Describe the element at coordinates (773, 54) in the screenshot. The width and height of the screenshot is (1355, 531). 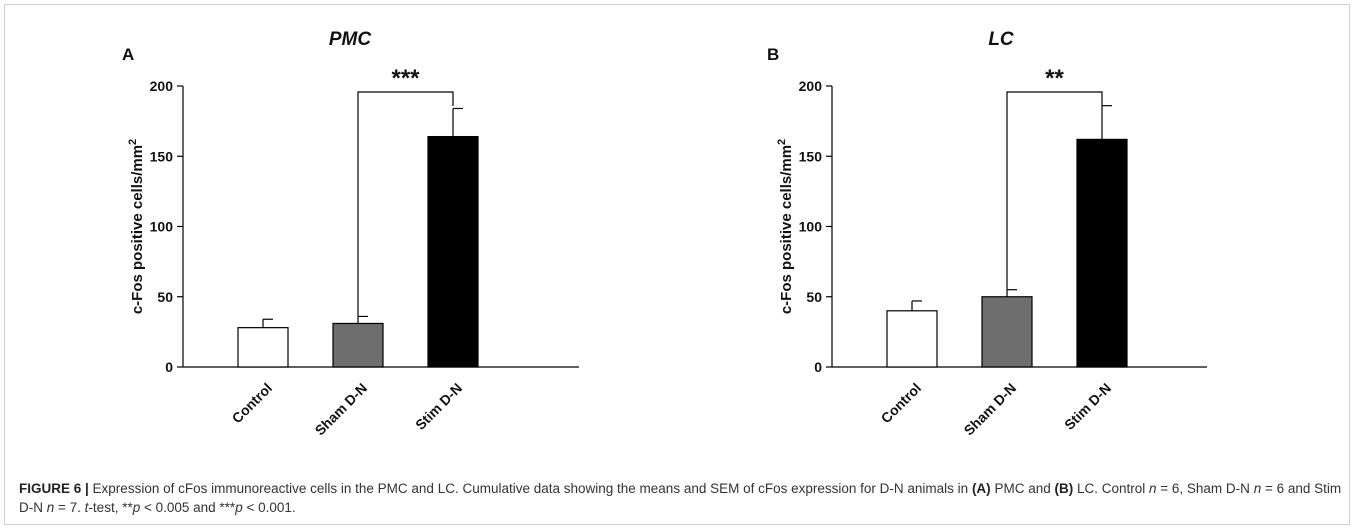
I see `panel-label: B` at that location.